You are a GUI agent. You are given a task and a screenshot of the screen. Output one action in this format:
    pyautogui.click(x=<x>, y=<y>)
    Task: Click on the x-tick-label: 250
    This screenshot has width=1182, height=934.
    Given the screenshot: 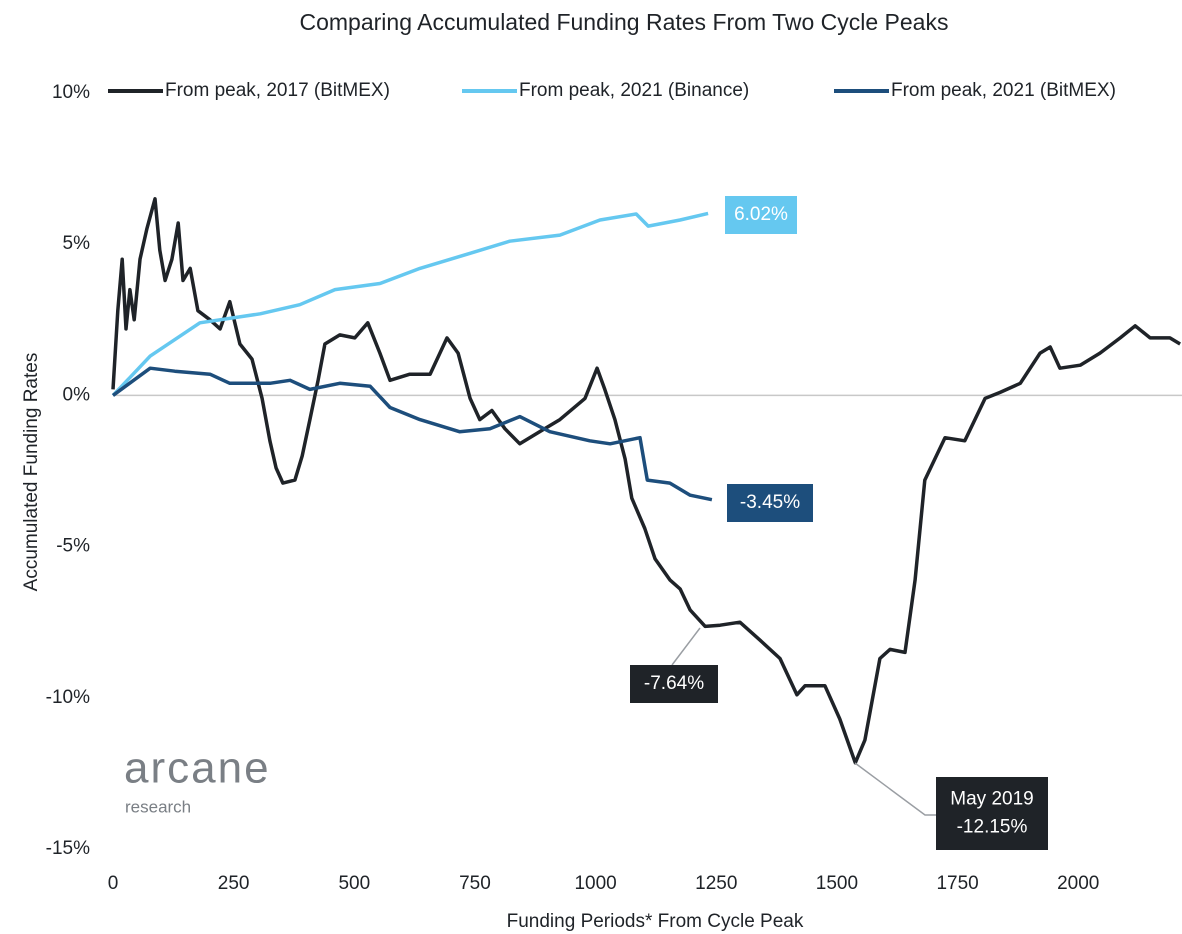 What is the action you would take?
    pyautogui.click(x=234, y=883)
    